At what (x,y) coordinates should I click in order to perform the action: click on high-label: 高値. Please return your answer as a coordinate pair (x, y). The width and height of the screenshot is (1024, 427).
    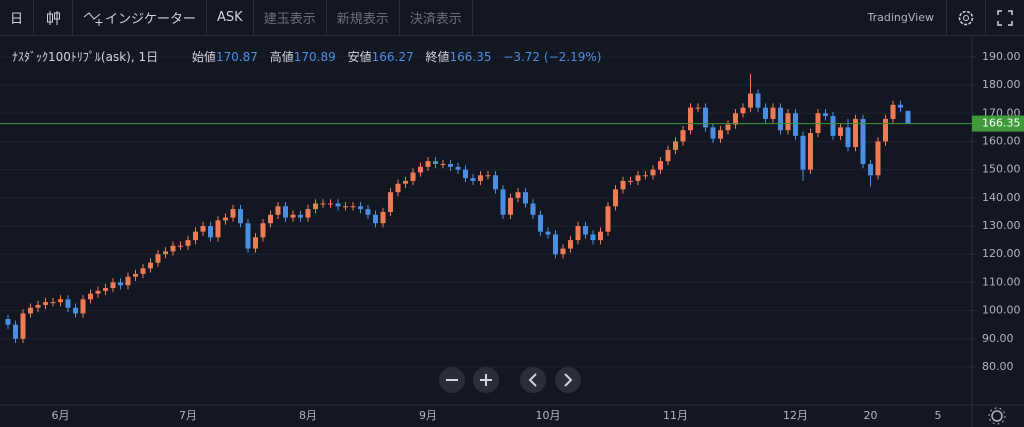
    Looking at the image, I should click on (281, 57).